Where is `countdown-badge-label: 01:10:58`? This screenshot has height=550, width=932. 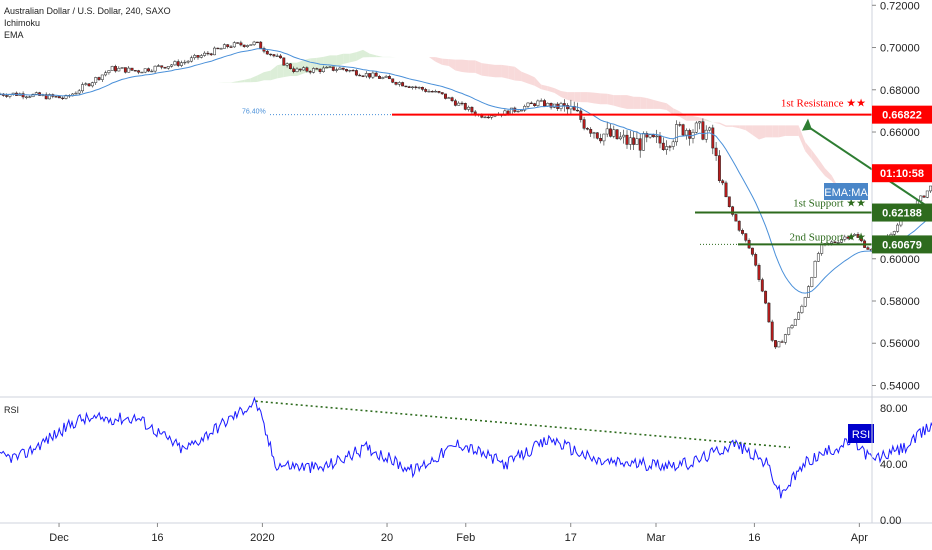
countdown-badge-label: 01:10:58 is located at coordinates (902, 174).